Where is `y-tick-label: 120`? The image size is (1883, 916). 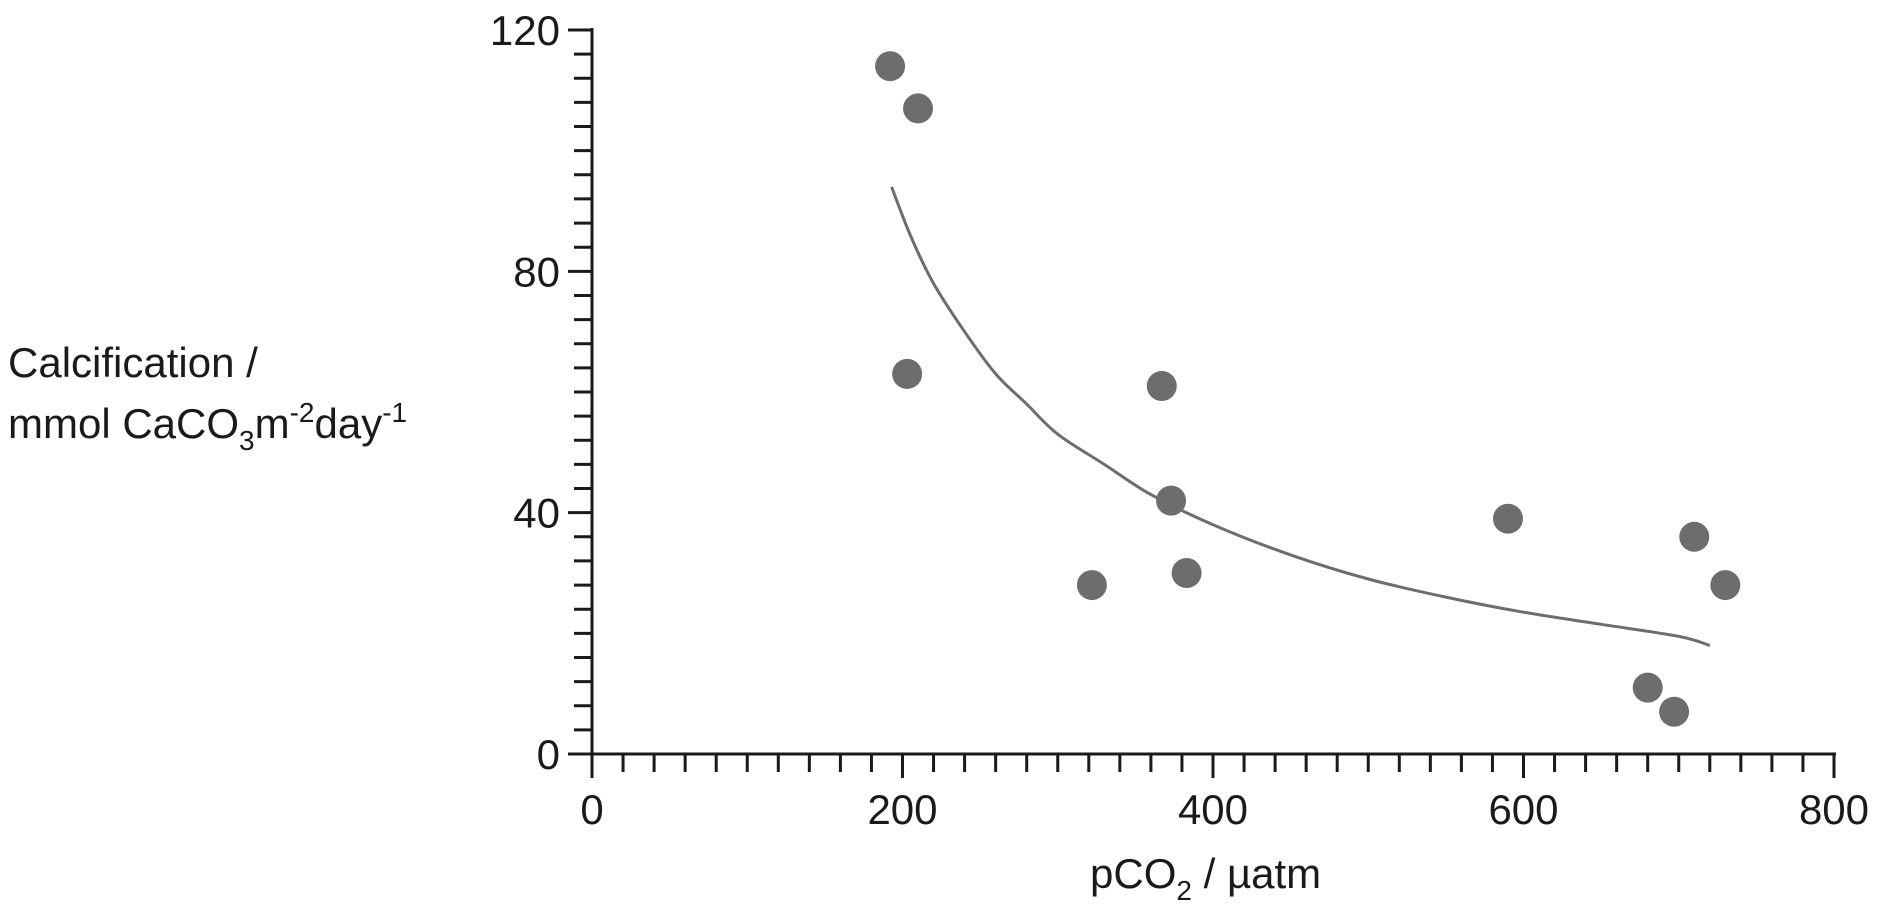 y-tick-label: 120 is located at coordinates (525, 30).